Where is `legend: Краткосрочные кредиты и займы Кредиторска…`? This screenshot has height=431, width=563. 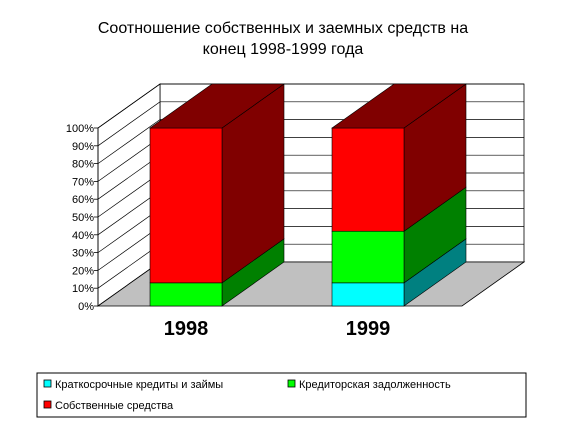
legend: Краткосрочные кредиты и займы Кредиторска… is located at coordinates (281, 395).